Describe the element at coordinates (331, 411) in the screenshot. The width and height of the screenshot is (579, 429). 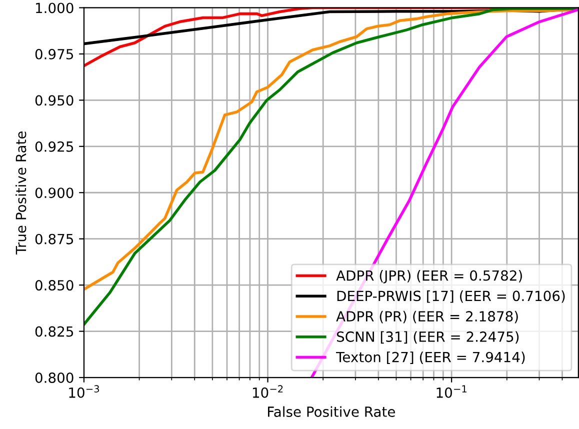
I see `x-axis-title: False Positive Rate` at that location.